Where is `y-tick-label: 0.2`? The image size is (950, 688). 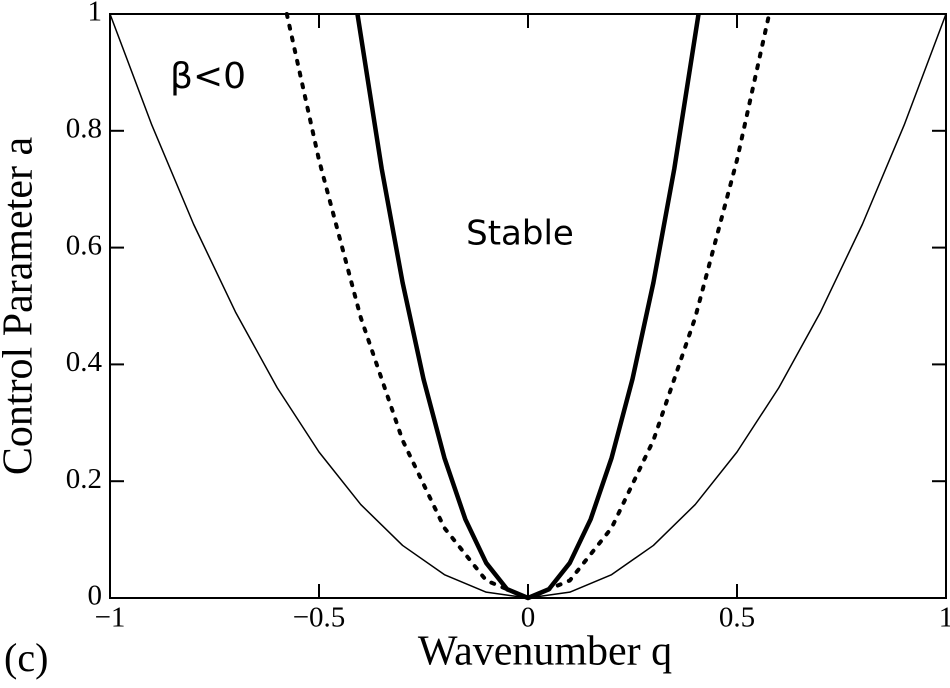 y-tick-label: 0.2 is located at coordinates (84, 479).